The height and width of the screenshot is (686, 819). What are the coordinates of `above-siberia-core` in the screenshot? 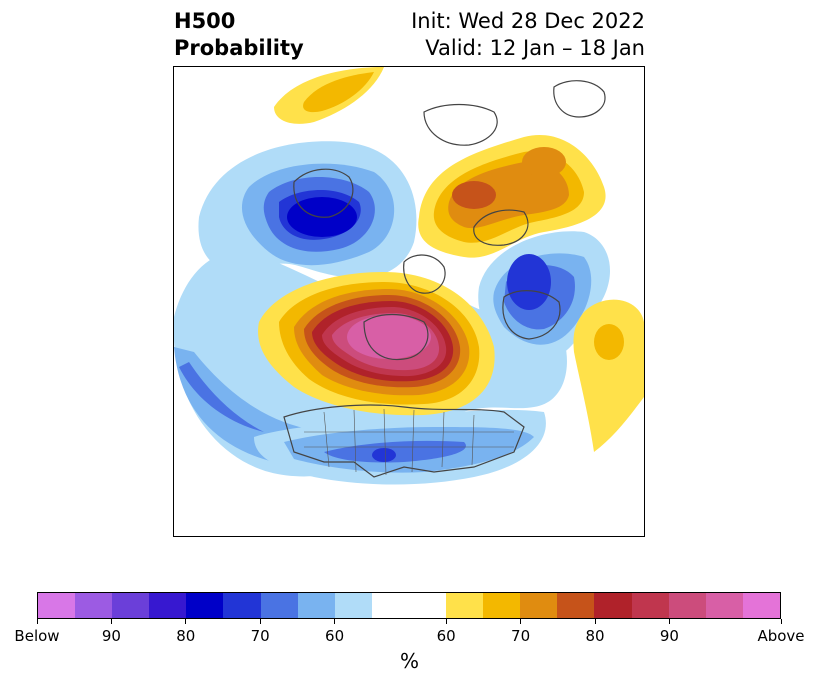 It's located at (544, 162).